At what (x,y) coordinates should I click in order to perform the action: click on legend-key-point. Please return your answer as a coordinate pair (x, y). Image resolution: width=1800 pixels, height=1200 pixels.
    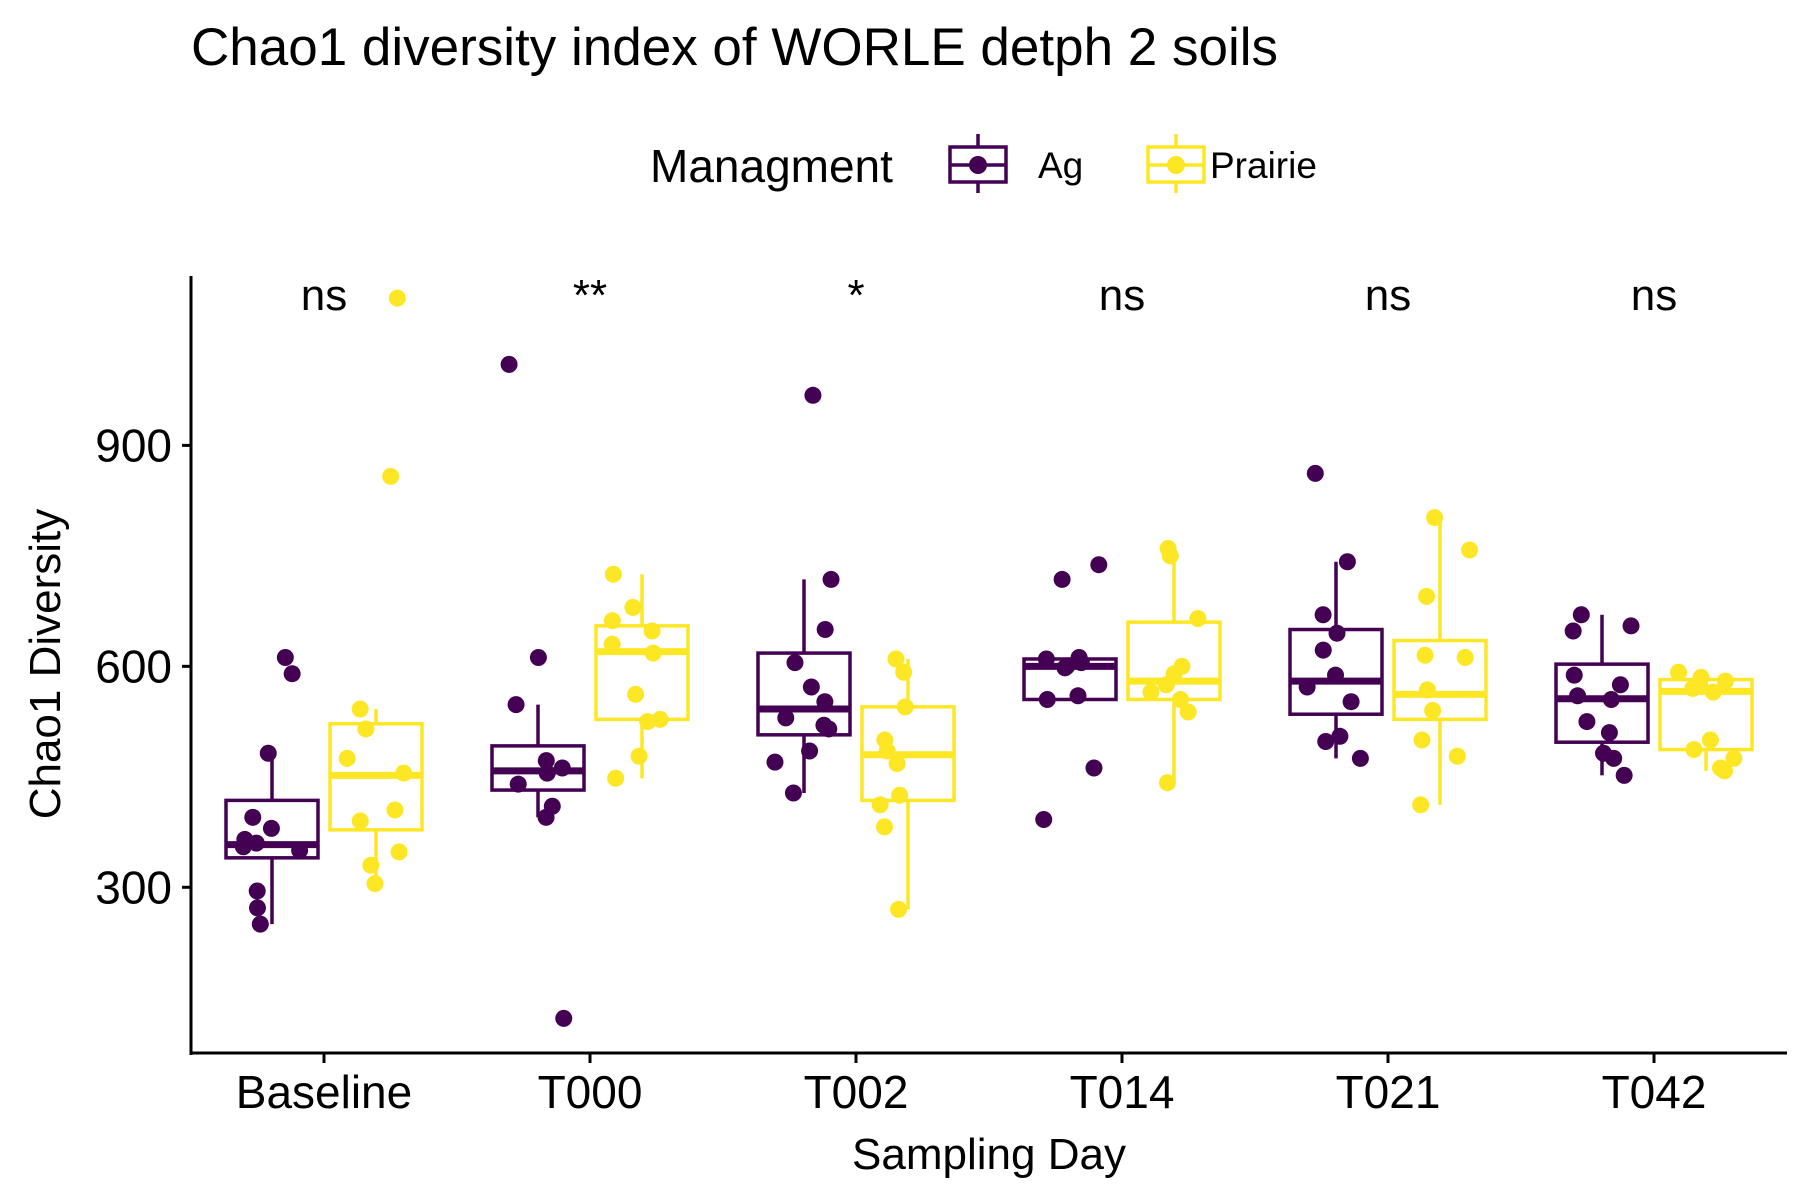
    Looking at the image, I should click on (978, 165).